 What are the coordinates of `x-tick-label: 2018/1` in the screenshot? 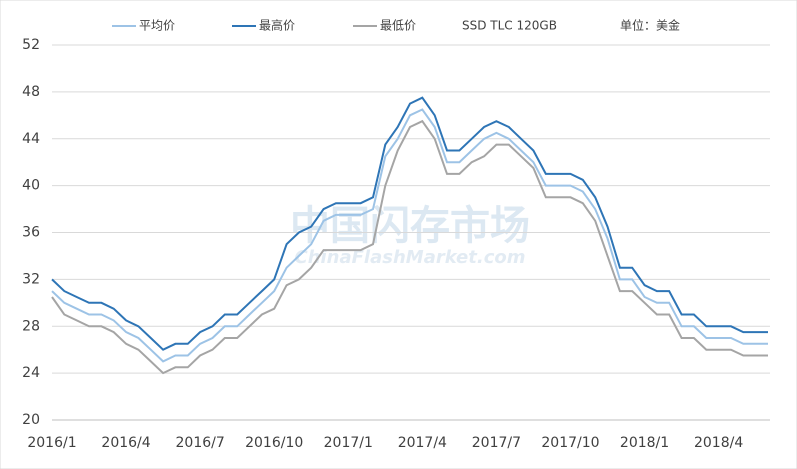 It's located at (644, 443).